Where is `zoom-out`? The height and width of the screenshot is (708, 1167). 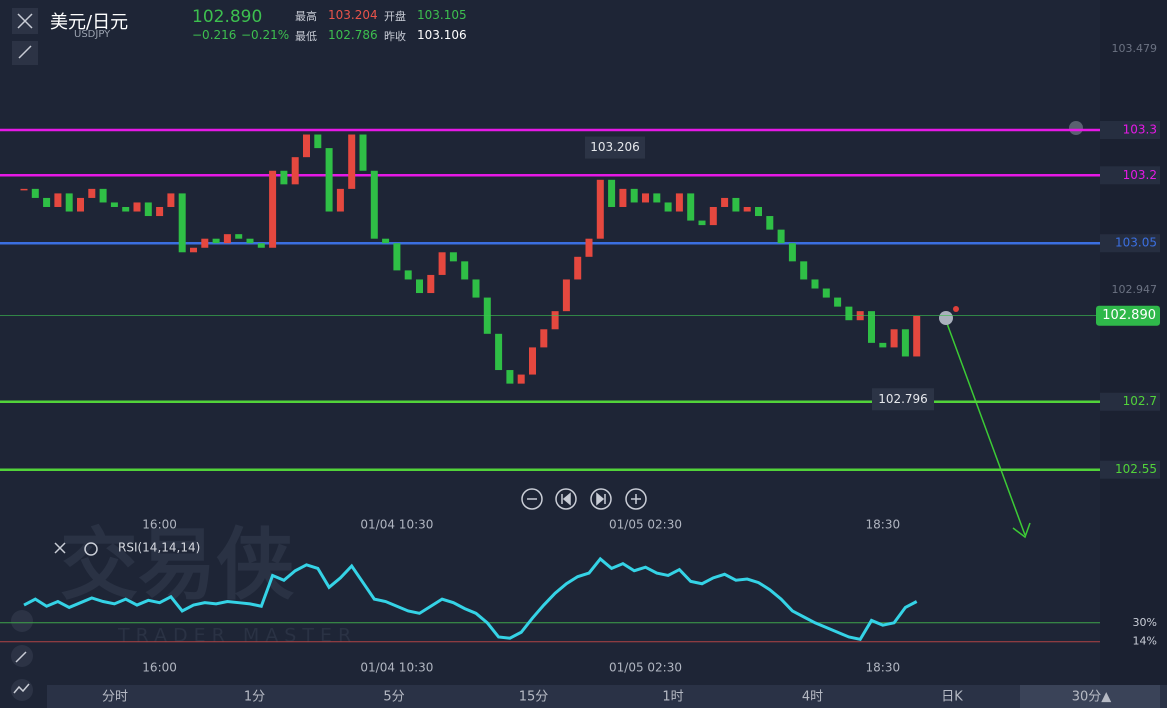
zoom-out is located at coordinates (532, 499).